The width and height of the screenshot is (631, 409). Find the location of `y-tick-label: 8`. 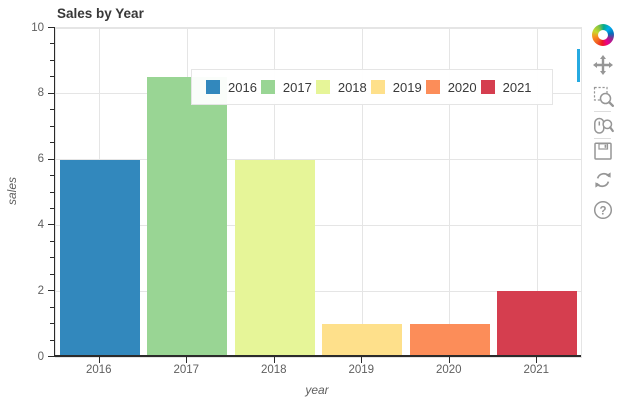

y-tick-label: 8 is located at coordinates (40, 93).